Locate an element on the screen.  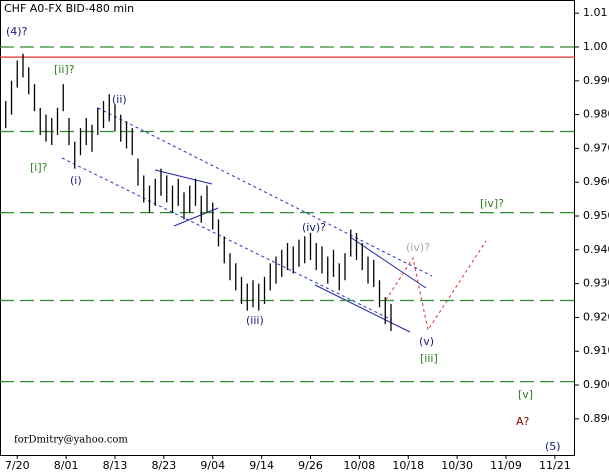
x-tick-label: 10/30 is located at coordinates (457, 465).